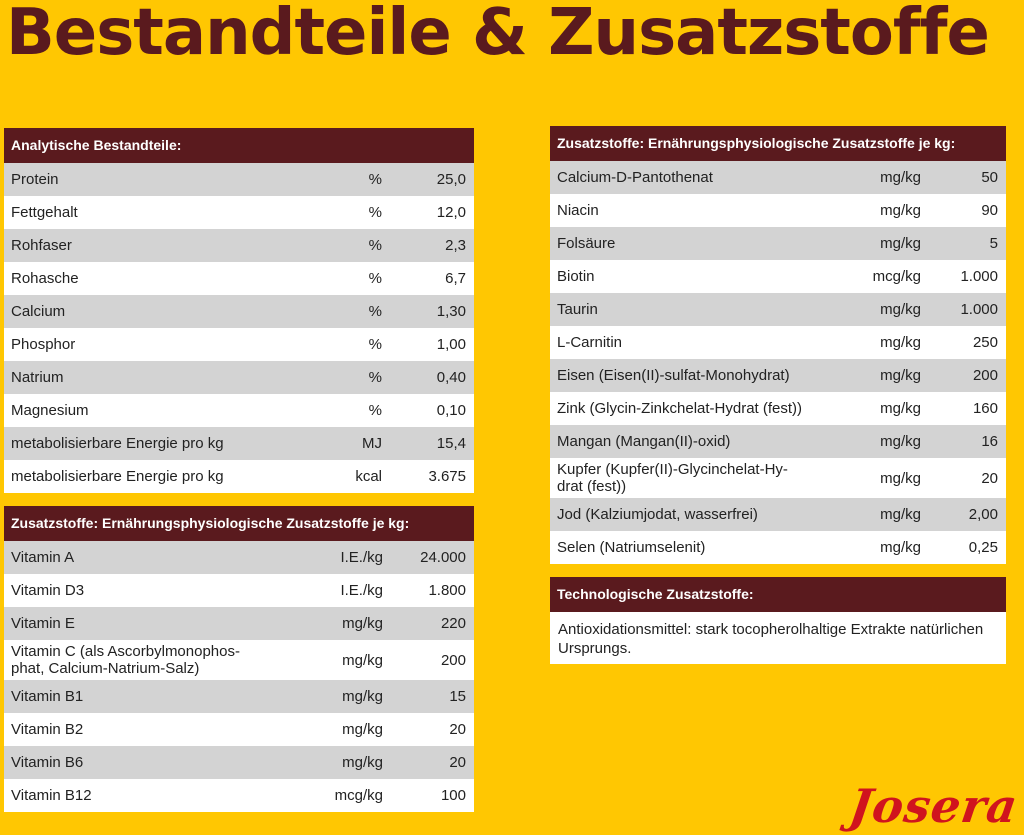 This screenshot has height=835, width=1024. I want to click on row-name: Taurin, so click(577, 309).